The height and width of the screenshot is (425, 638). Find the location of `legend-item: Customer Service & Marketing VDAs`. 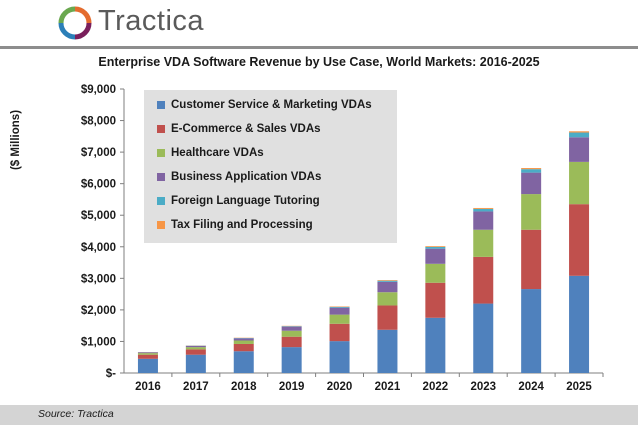

legend-item: Customer Service & Marketing VDAs is located at coordinates (277, 105).